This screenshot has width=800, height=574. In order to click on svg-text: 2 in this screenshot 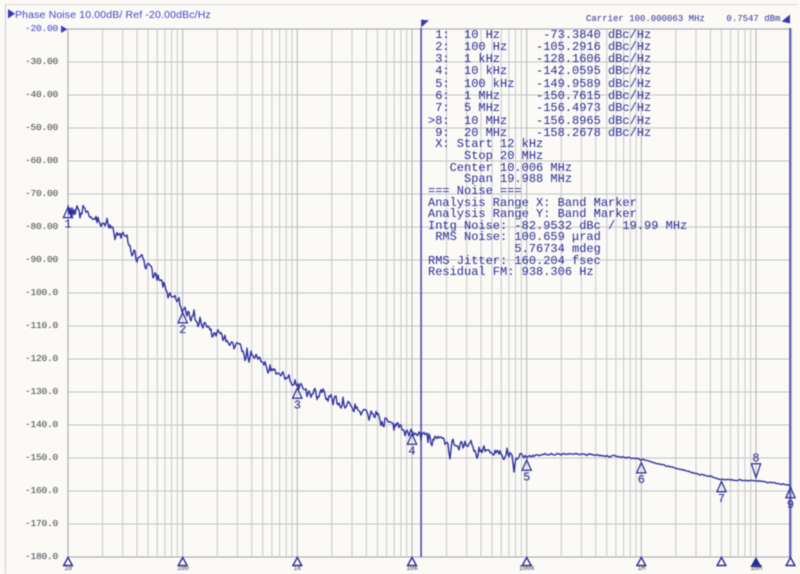, I will do `click(182, 330)`.